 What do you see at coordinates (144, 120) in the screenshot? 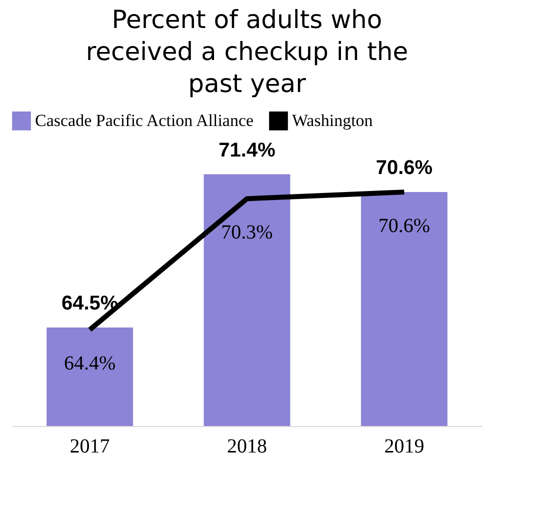
I see `legend-label: Cascade Pacific Action Alliance` at bounding box center [144, 120].